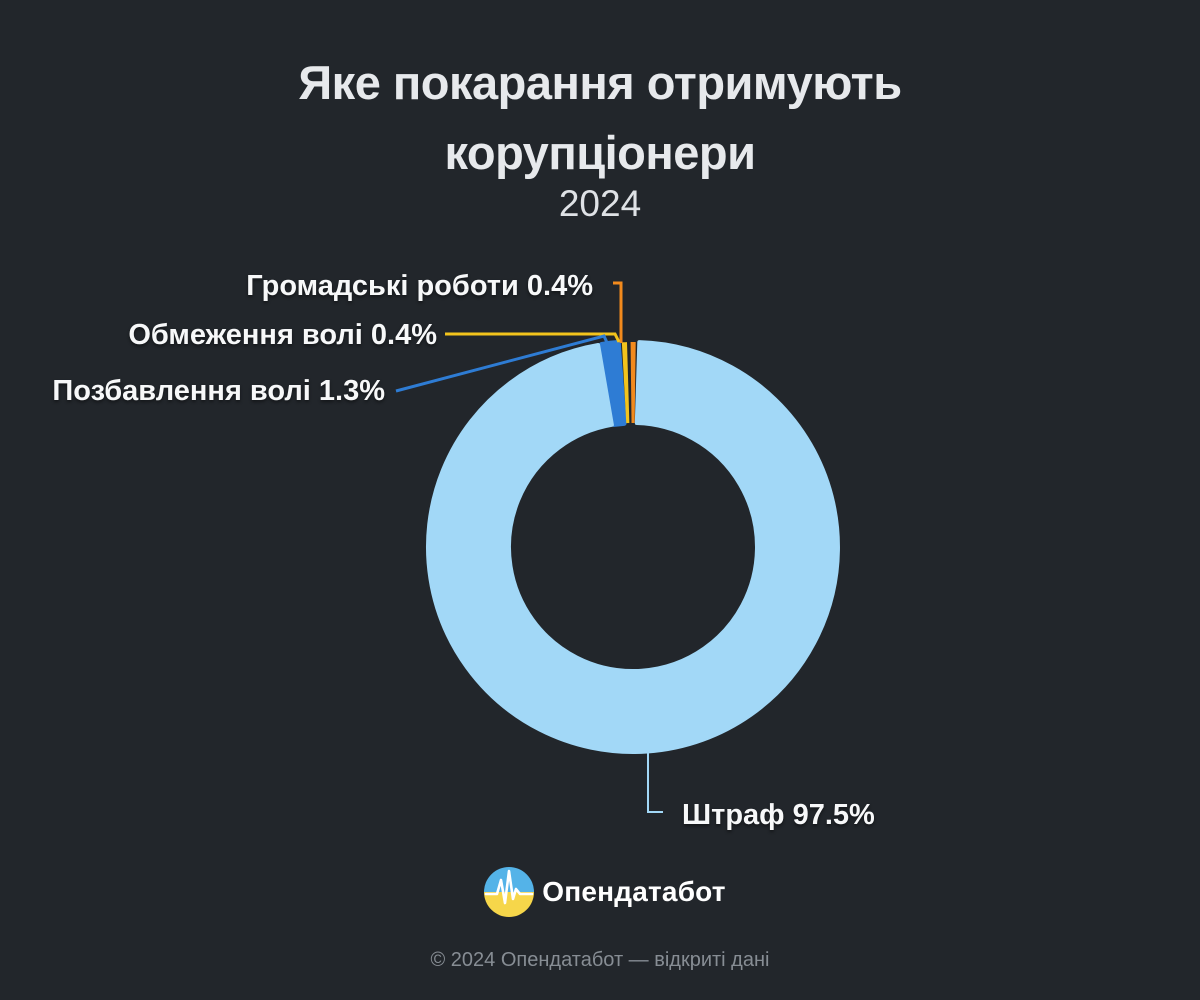 Image resolution: width=1200 pixels, height=1000 pixels. Describe the element at coordinates (600, 118) in the screenshot. I see `chart-title: Яке покарання отримують корупціонери` at that location.